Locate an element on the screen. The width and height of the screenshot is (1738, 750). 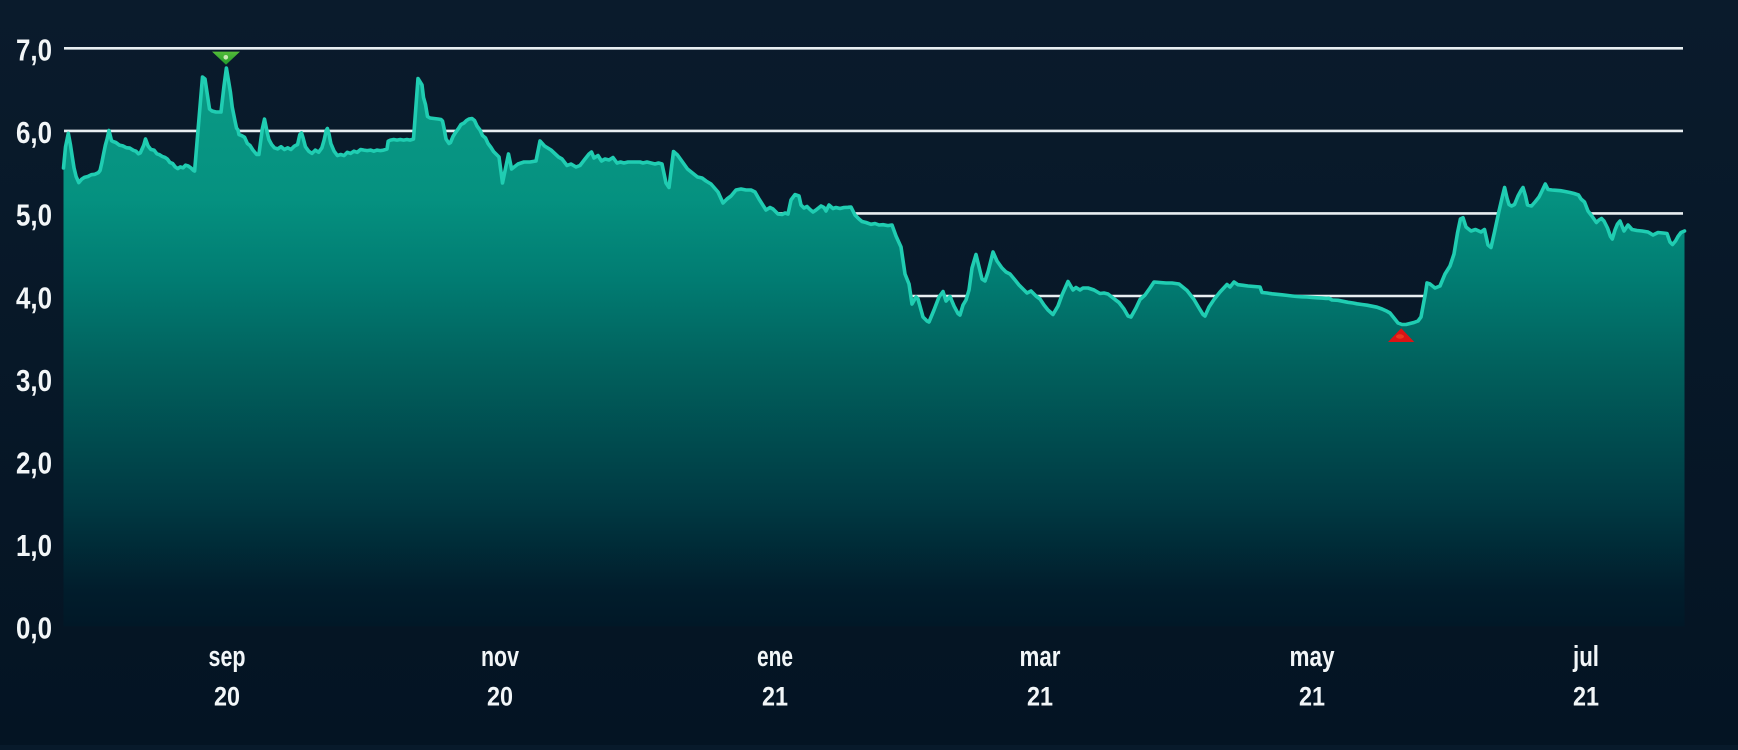
svg-text: 1,0 is located at coordinates (34, 545).